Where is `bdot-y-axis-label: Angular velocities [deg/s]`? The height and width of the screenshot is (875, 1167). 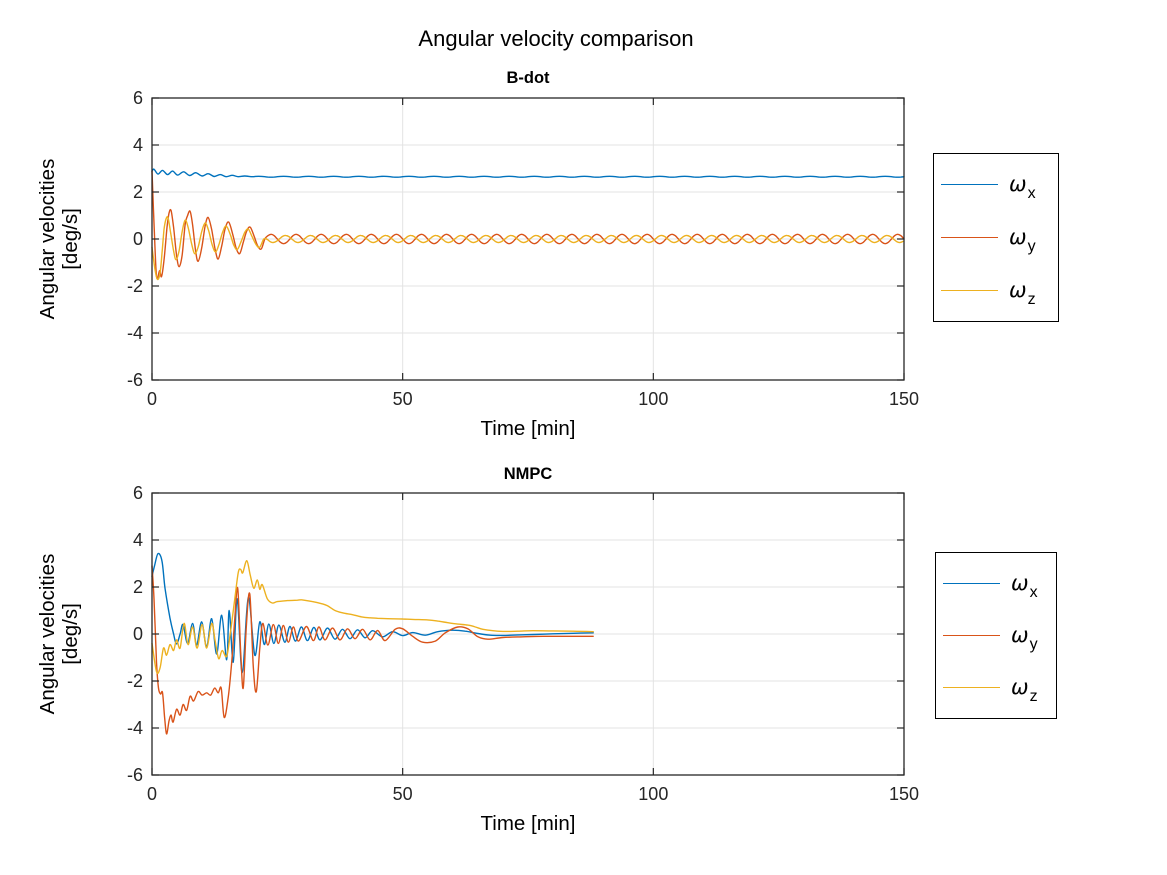 bdot-y-axis-label: Angular velocities [deg/s] is located at coordinates (59, 239).